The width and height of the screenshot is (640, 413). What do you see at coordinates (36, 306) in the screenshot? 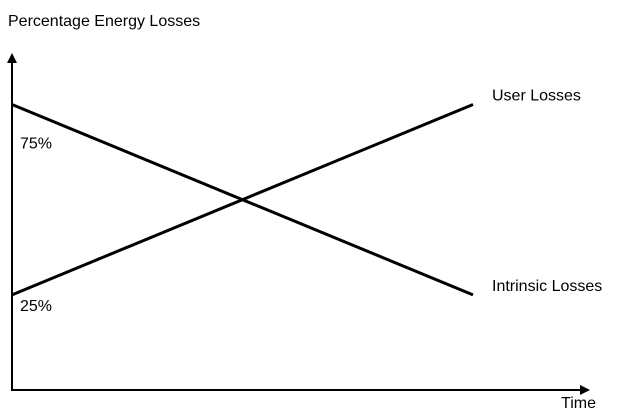
I see `data-label: 25%` at bounding box center [36, 306].